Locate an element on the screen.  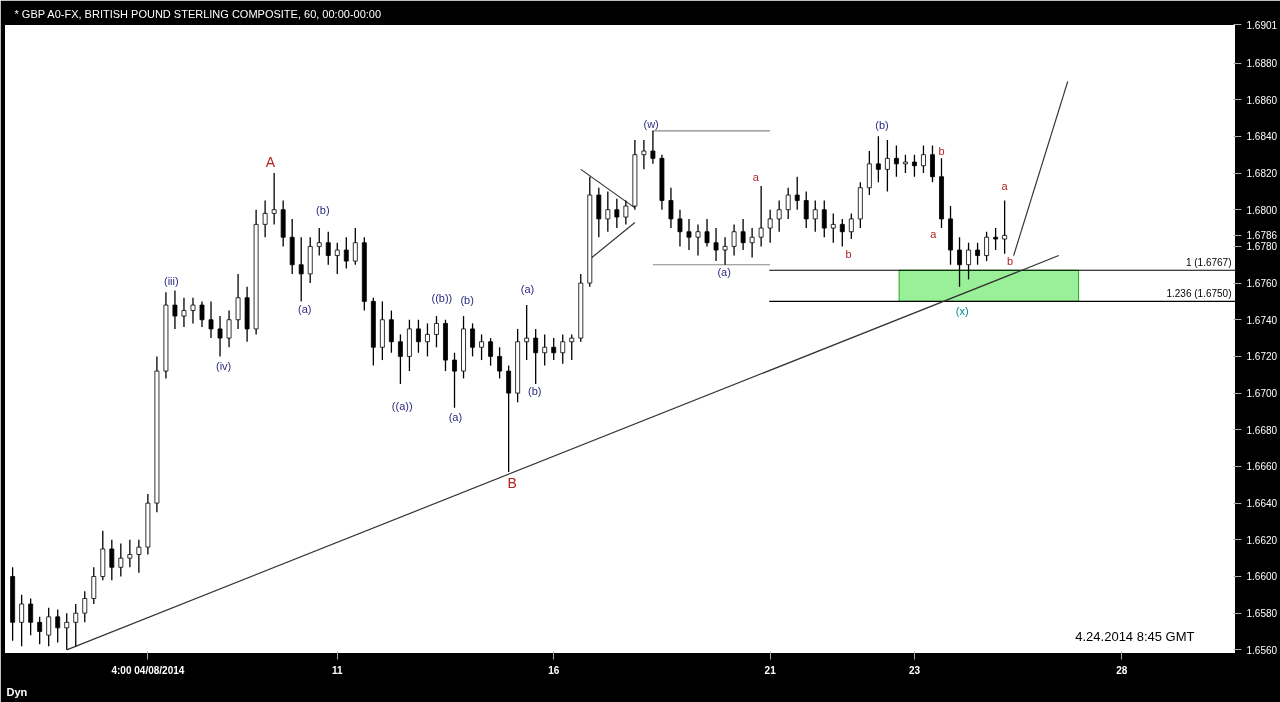
annotation: 4.24.2014 8:45 GMT is located at coordinates (1135, 636).